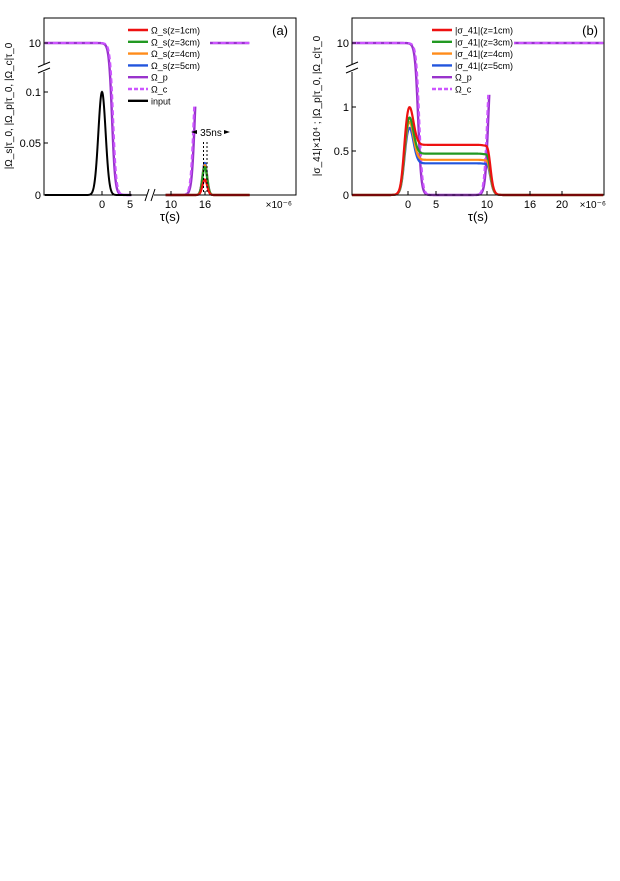 This screenshot has height=881, width=620. What do you see at coordinates (408, 205) in the screenshot?
I see `panel-b-xtick-0: 0` at bounding box center [408, 205].